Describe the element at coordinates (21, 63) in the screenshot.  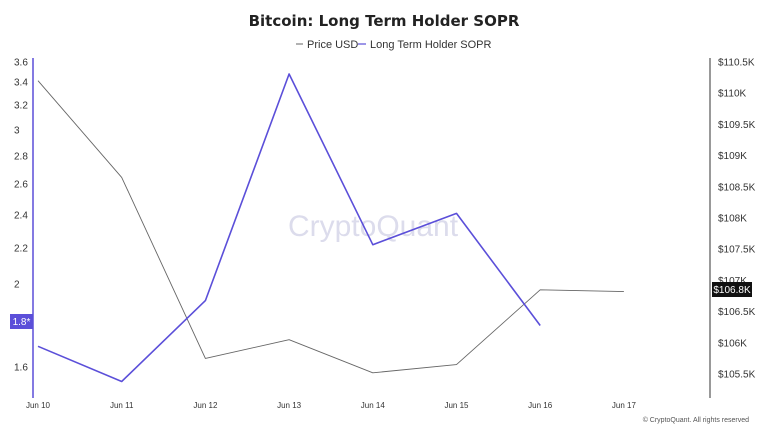
I see `left-tick-label: 3.6` at that location.